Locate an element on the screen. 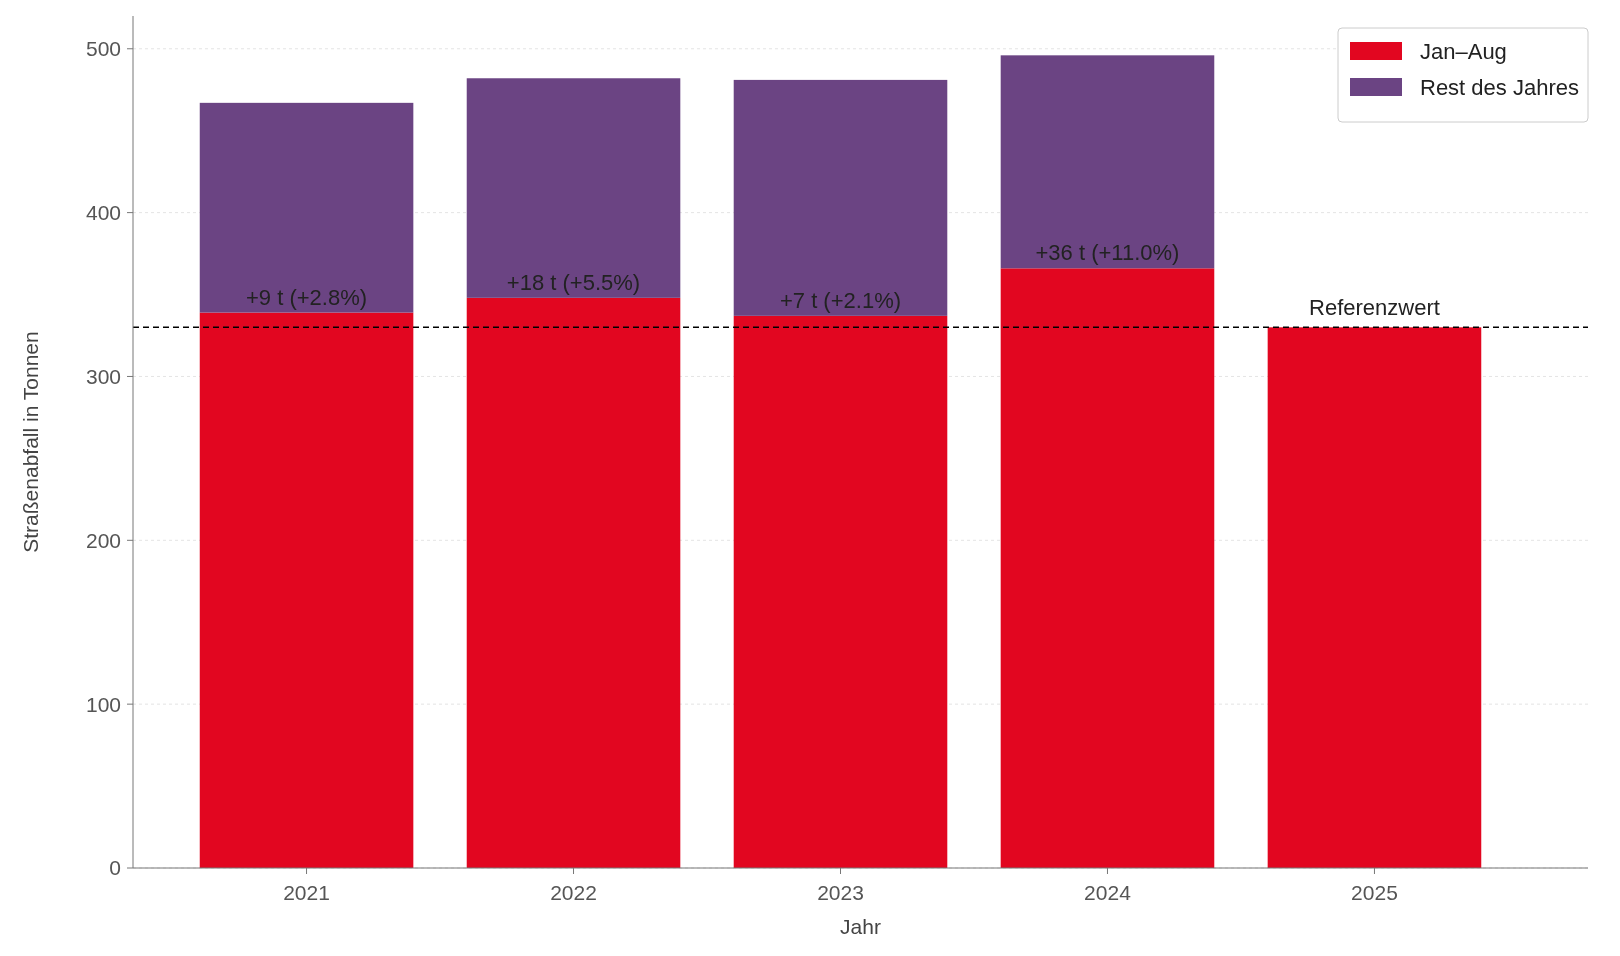 This screenshot has height=956, width=1620. y-axis-title: Straßenabfall in Tonnen is located at coordinates (30, 442).